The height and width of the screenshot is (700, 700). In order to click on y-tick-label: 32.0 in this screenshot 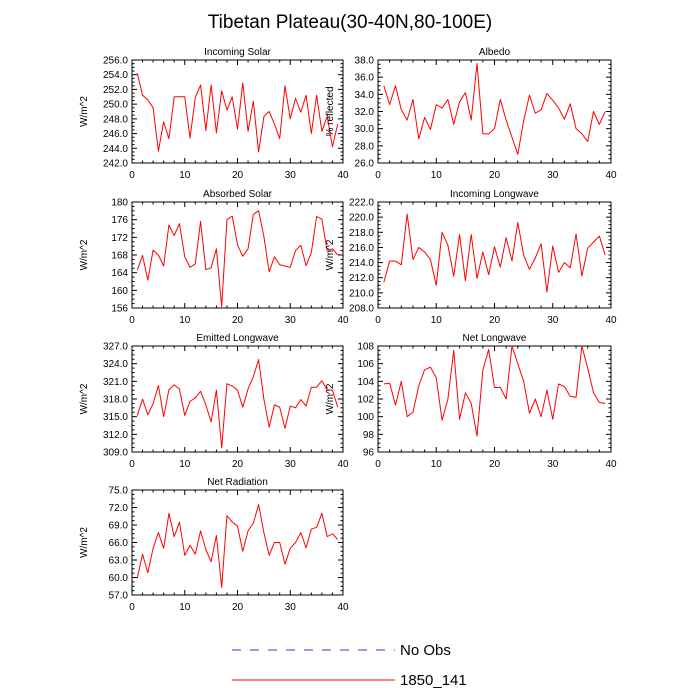, I will do `click(365, 112)`.